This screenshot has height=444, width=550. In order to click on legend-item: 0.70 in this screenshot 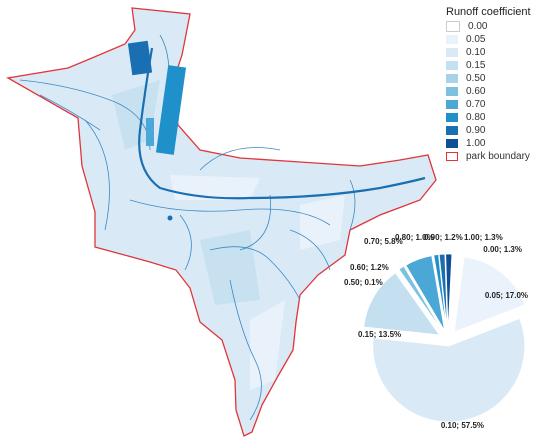, I will do `click(488, 104)`.